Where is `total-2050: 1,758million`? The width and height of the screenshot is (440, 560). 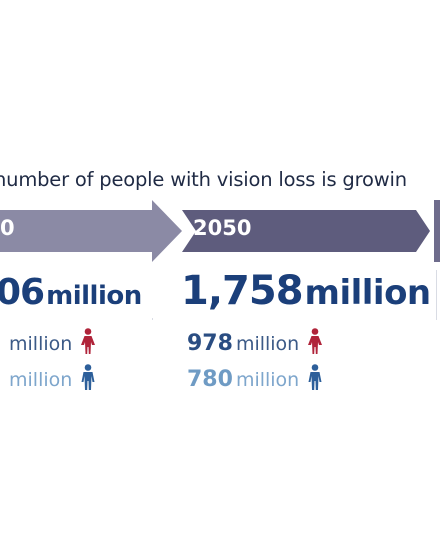 total-2050: 1,758million is located at coordinates (306, 291).